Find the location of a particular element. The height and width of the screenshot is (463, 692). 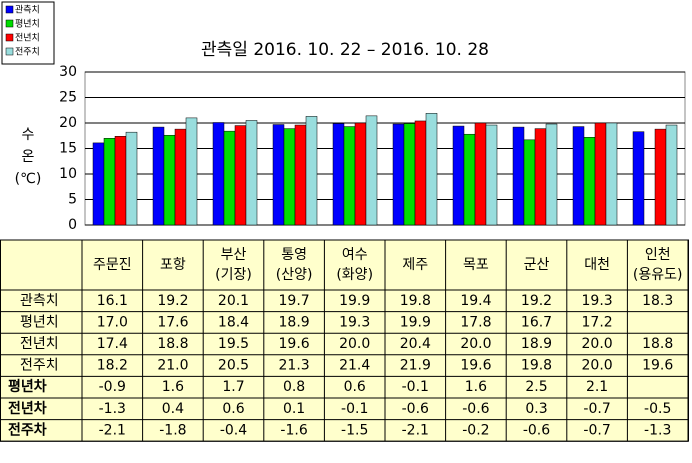

table-cell: -0.7 is located at coordinates (596, 409).